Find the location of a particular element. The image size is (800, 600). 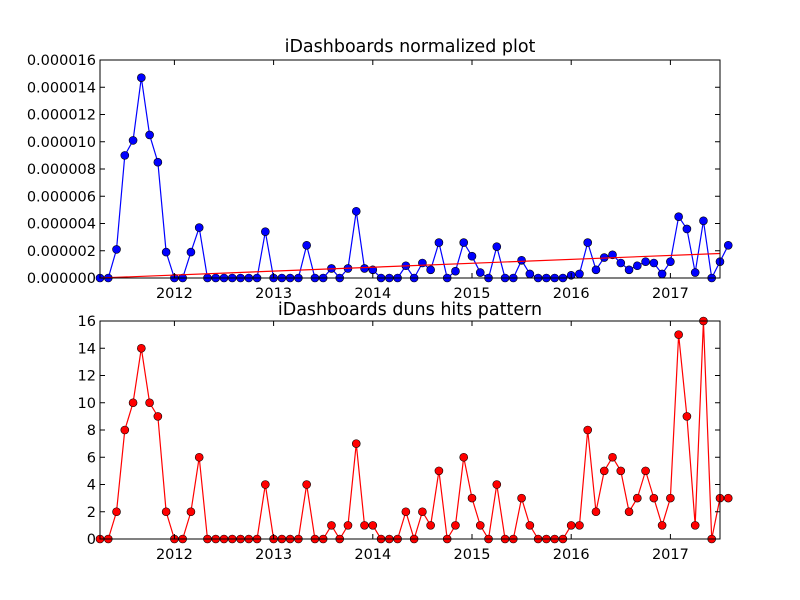

y-tick-label: 0.000006 is located at coordinates (61, 197).